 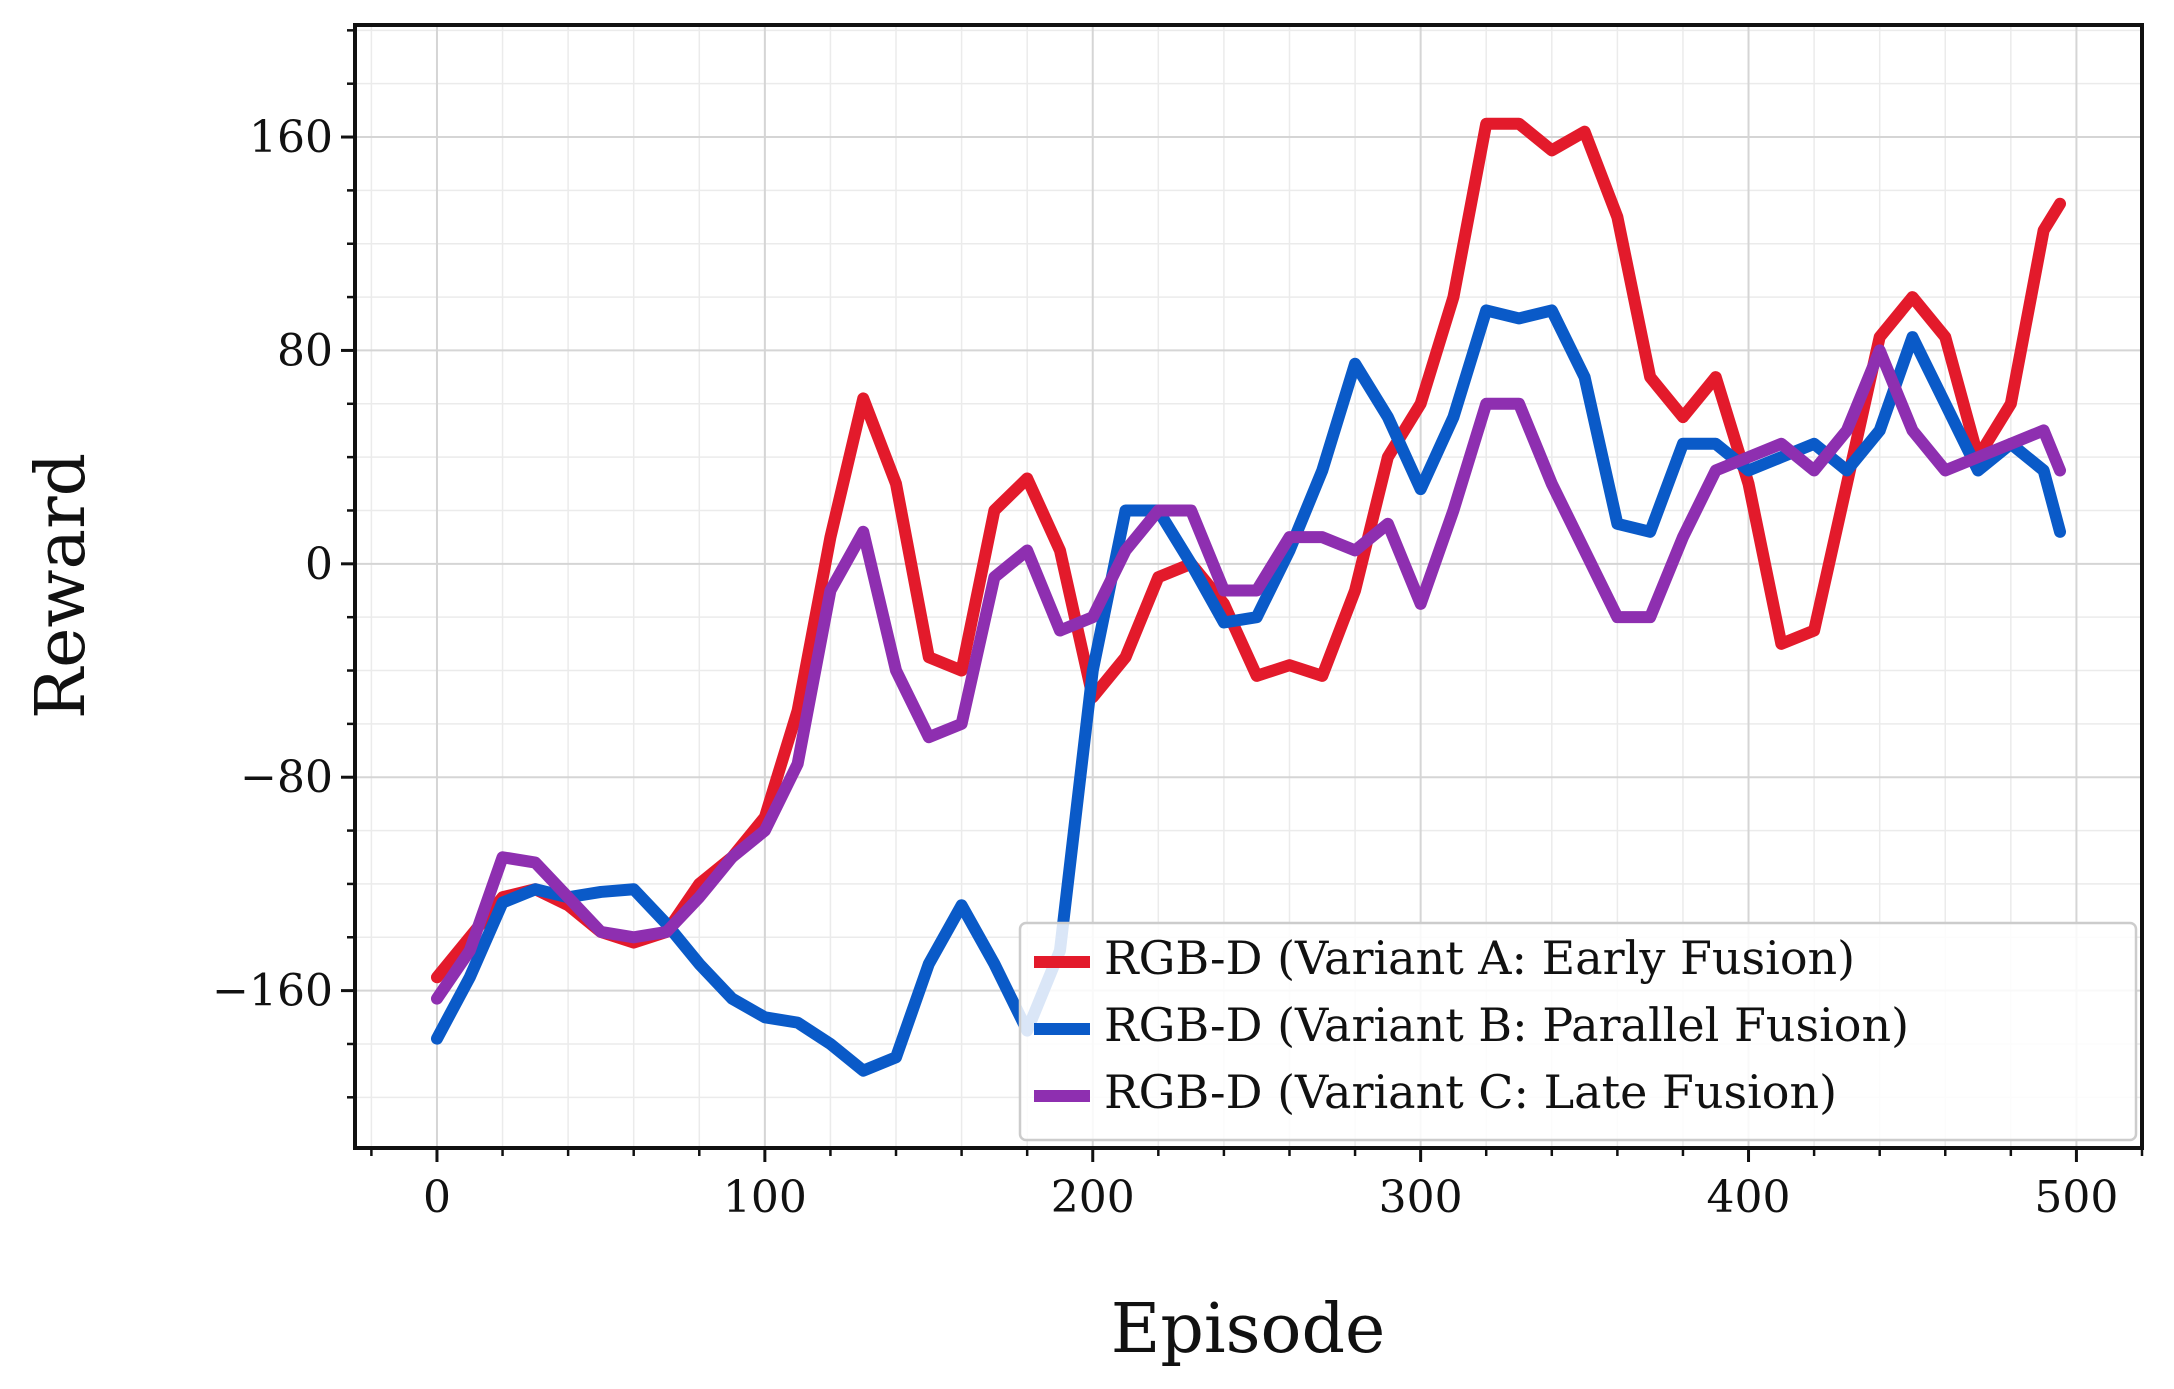 What do you see at coordinates (1093, 1197) in the screenshot?
I see `x-tick-label: 200` at bounding box center [1093, 1197].